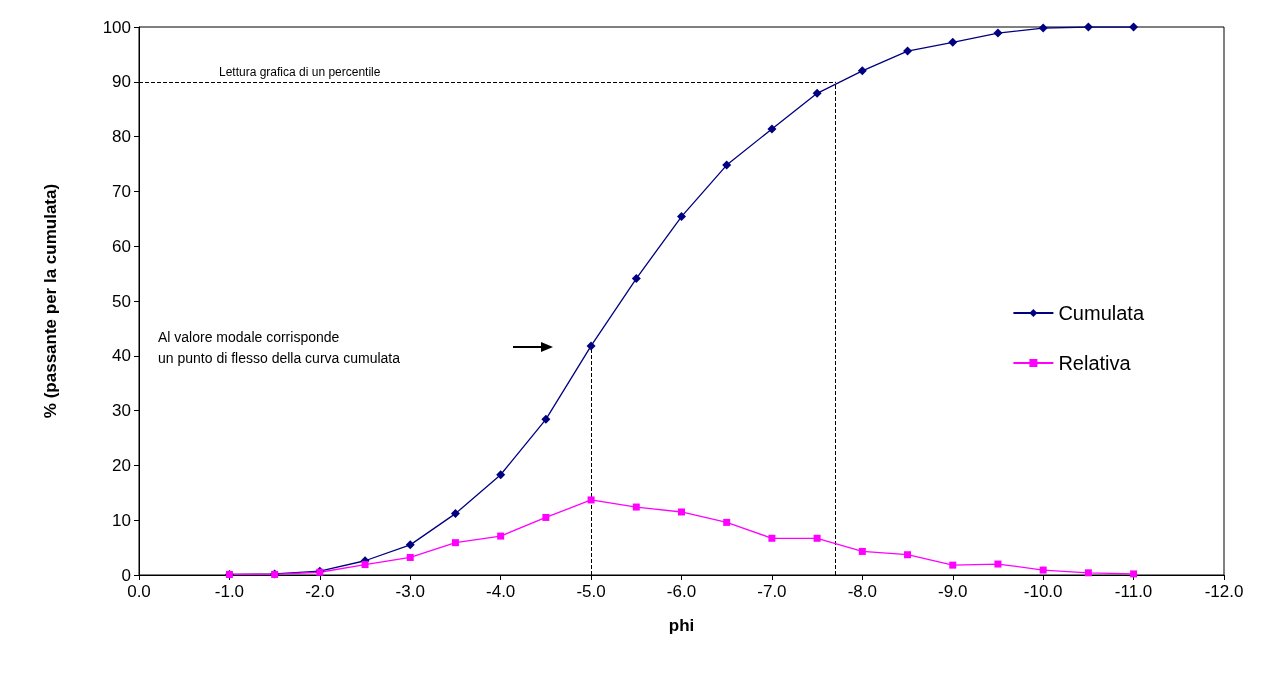  What do you see at coordinates (681, 625) in the screenshot?
I see `x-axis-title: phi` at bounding box center [681, 625].